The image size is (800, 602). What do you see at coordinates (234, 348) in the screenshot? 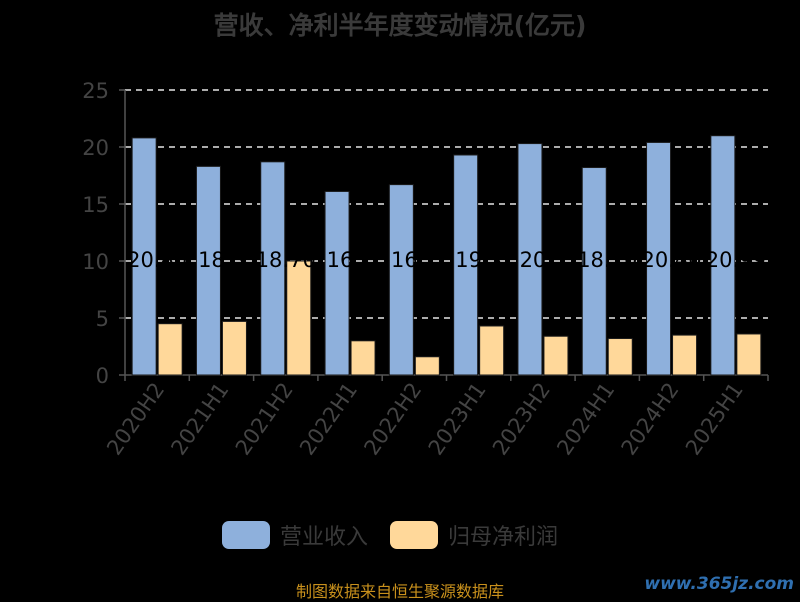
I see `bar-net-profit-2021H1` at bounding box center [234, 348].